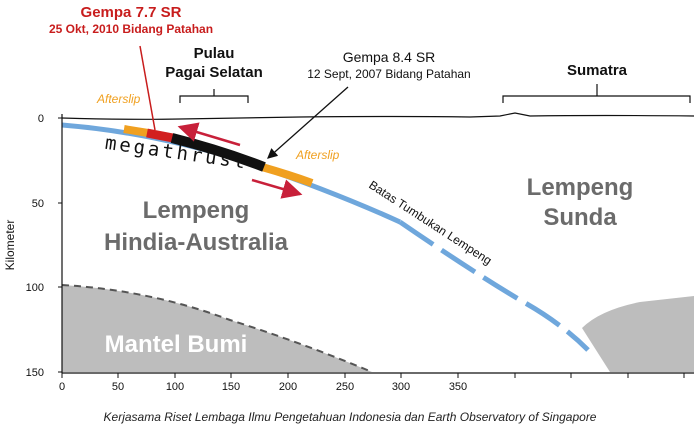 The image size is (700, 429). Describe the element at coordinates (209, 134) in the screenshot. I see `motion-arrow-upper` at that location.